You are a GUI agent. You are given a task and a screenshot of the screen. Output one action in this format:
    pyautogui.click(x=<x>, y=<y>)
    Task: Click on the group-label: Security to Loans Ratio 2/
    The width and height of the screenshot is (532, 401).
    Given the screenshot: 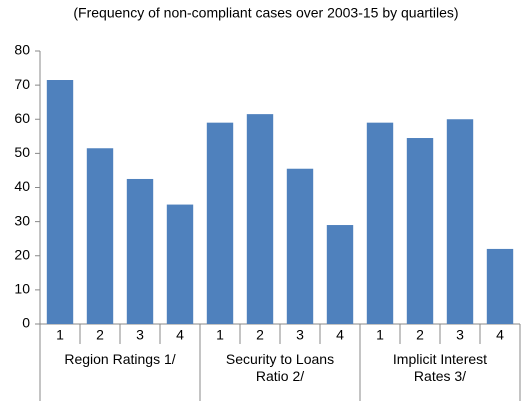 What is the action you would take?
    pyautogui.click(x=280, y=367)
    